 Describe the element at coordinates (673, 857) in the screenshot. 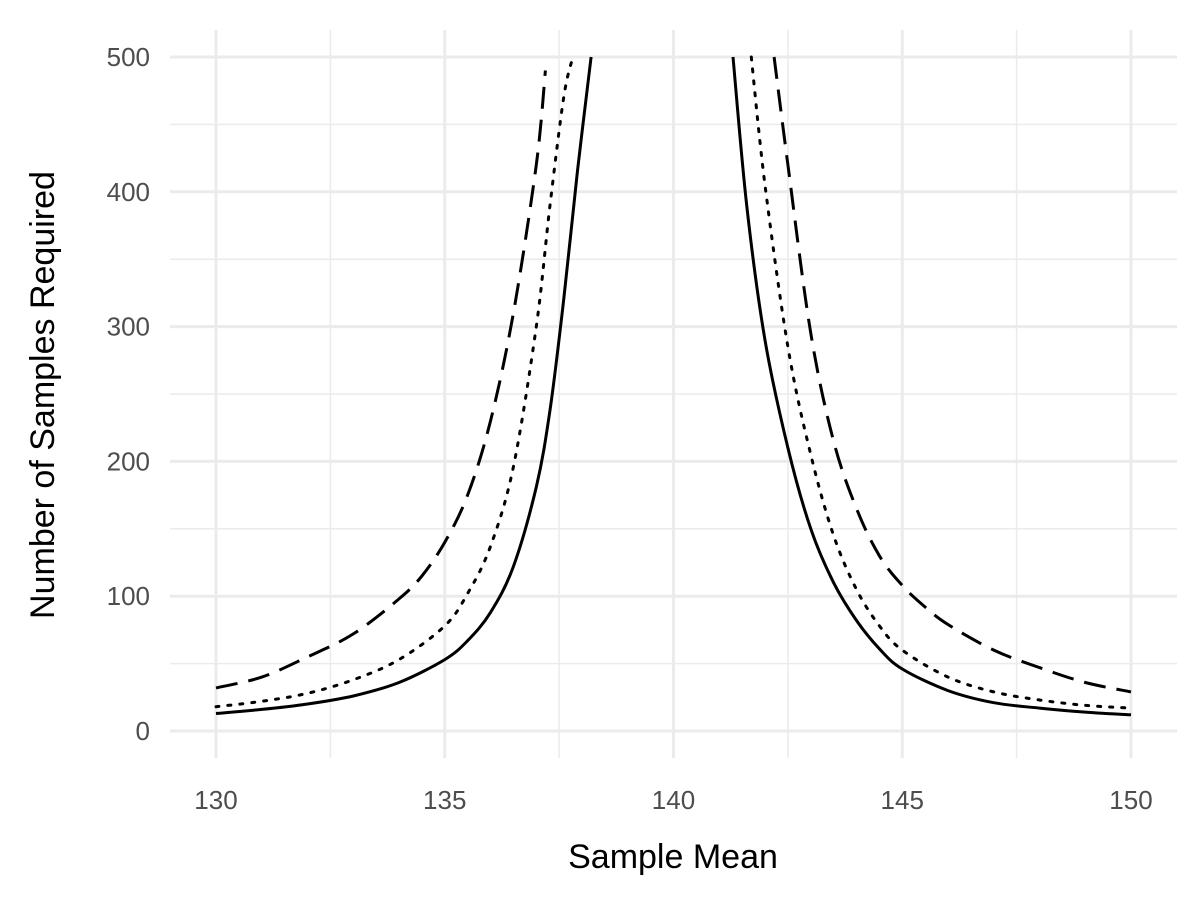

I see `x-axis-title: Sample Mean` at that location.